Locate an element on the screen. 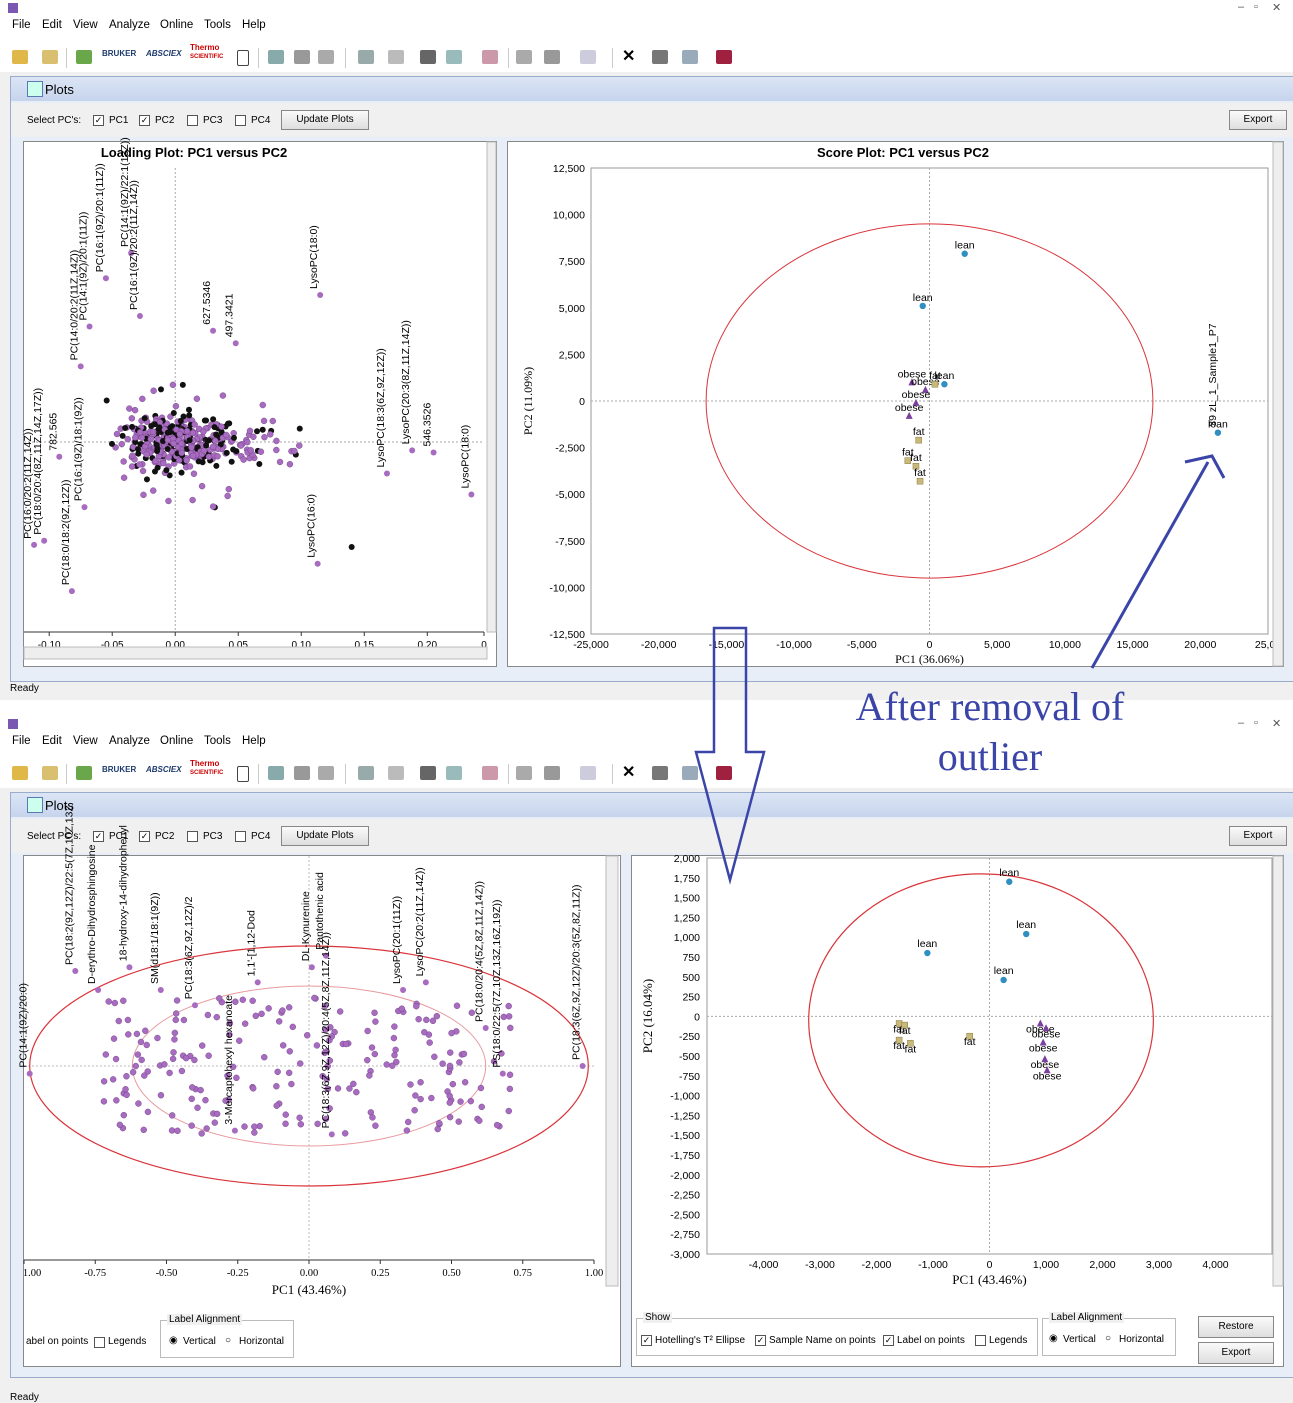 The width and height of the screenshot is (1293, 1403). export-plot-button: Export is located at coordinates (1236, 1353).